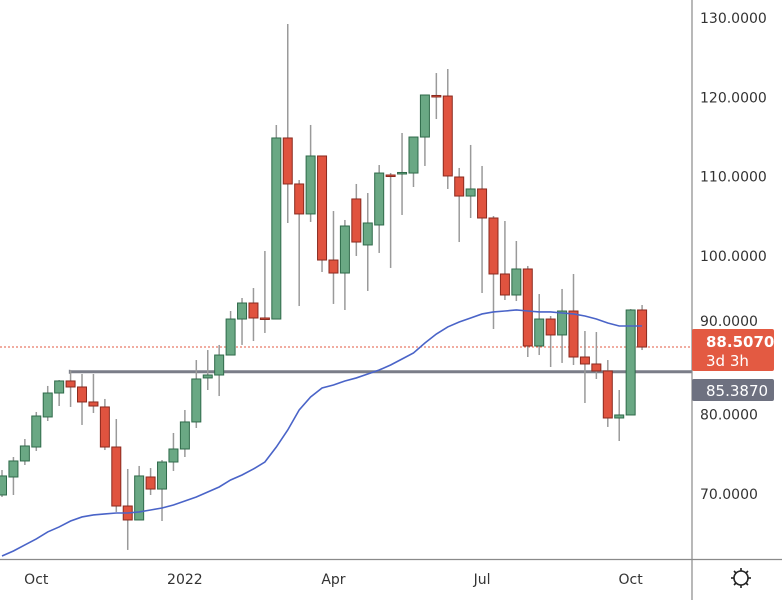 The height and width of the screenshot is (600, 782). I want to click on x-tick-label: 2022, so click(185, 580).